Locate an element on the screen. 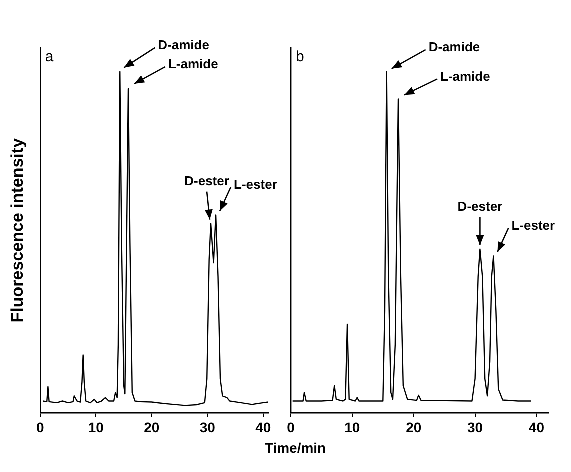 This screenshot has height=472, width=571. x-axis-title: Time/min is located at coordinates (296, 448).